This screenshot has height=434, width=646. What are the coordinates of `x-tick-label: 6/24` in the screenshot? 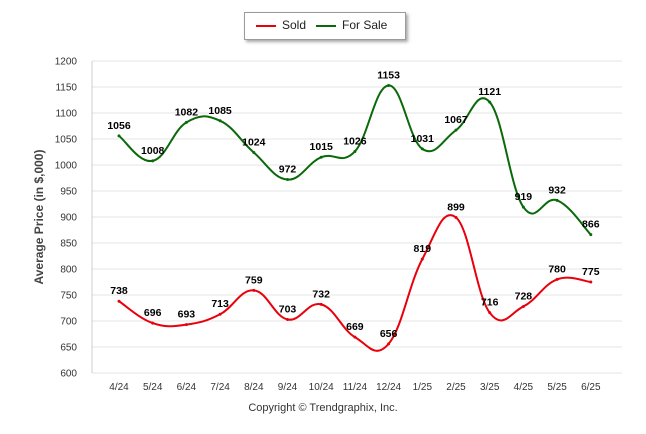 It's located at (187, 387).